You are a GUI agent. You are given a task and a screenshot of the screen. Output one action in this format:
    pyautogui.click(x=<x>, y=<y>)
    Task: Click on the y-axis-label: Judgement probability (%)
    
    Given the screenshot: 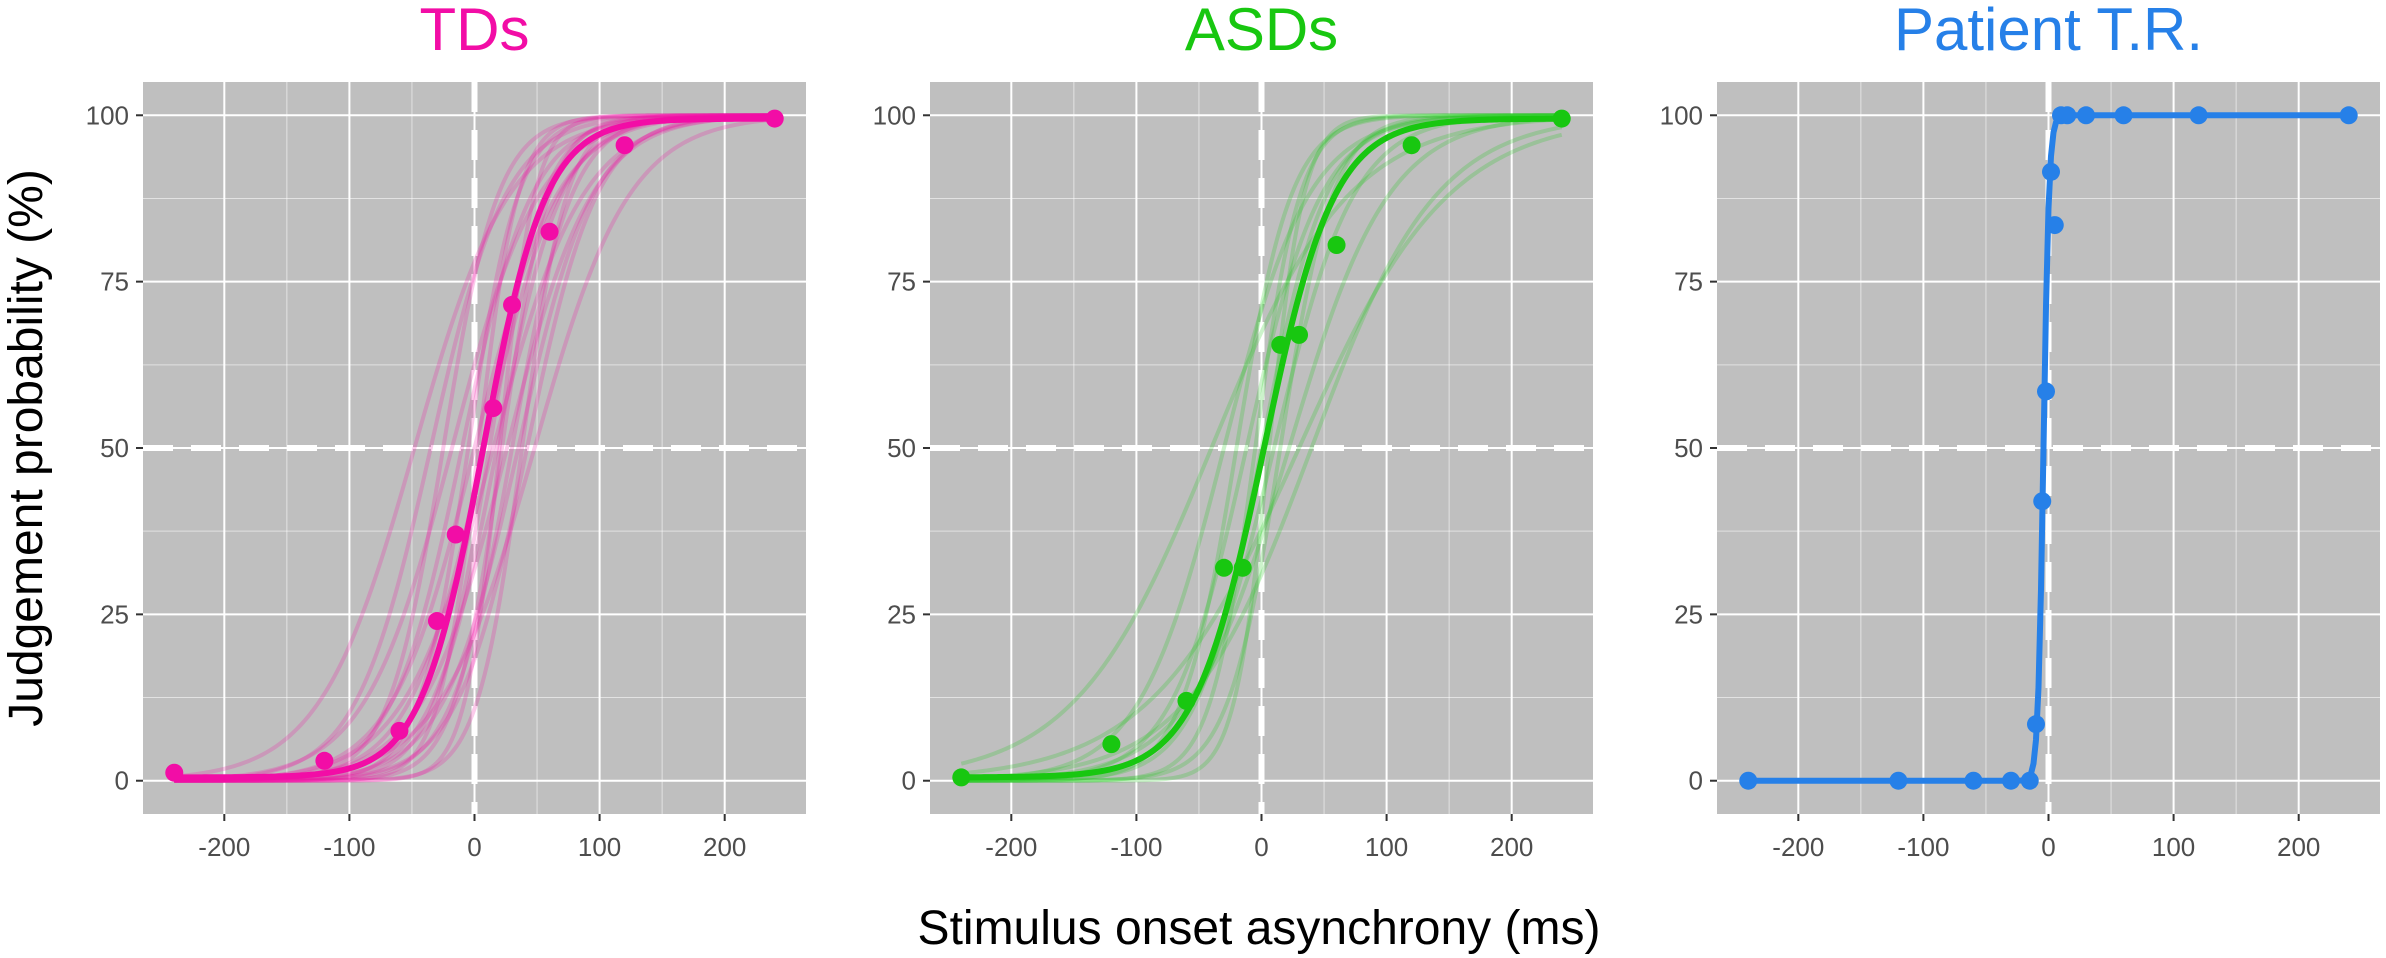 What is the action you would take?
    pyautogui.click(x=26, y=448)
    